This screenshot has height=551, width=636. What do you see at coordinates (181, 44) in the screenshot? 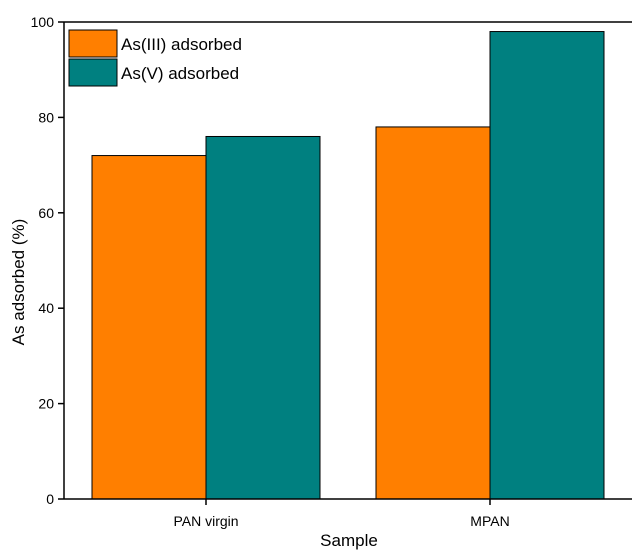
I see `legend-label-1: As(III) adsorbed` at bounding box center [181, 44].